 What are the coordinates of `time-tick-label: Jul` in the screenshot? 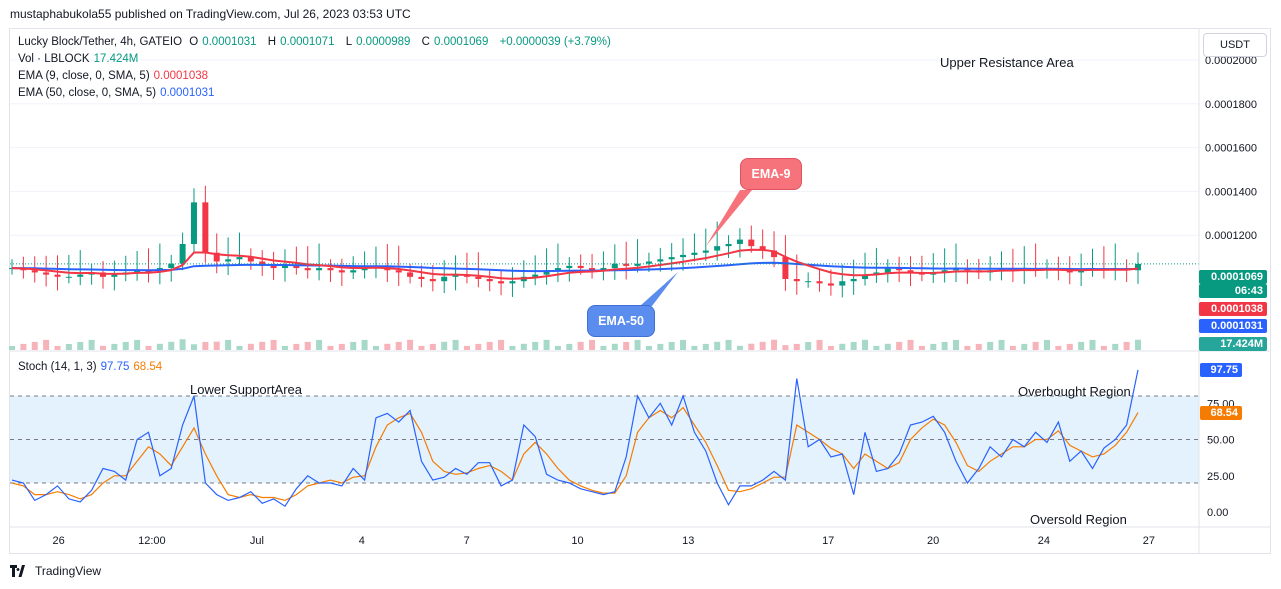 It's located at (257, 541).